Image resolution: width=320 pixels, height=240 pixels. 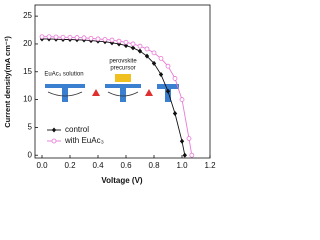 I want to click on y-tick-label: 0, so click(x=30, y=154).